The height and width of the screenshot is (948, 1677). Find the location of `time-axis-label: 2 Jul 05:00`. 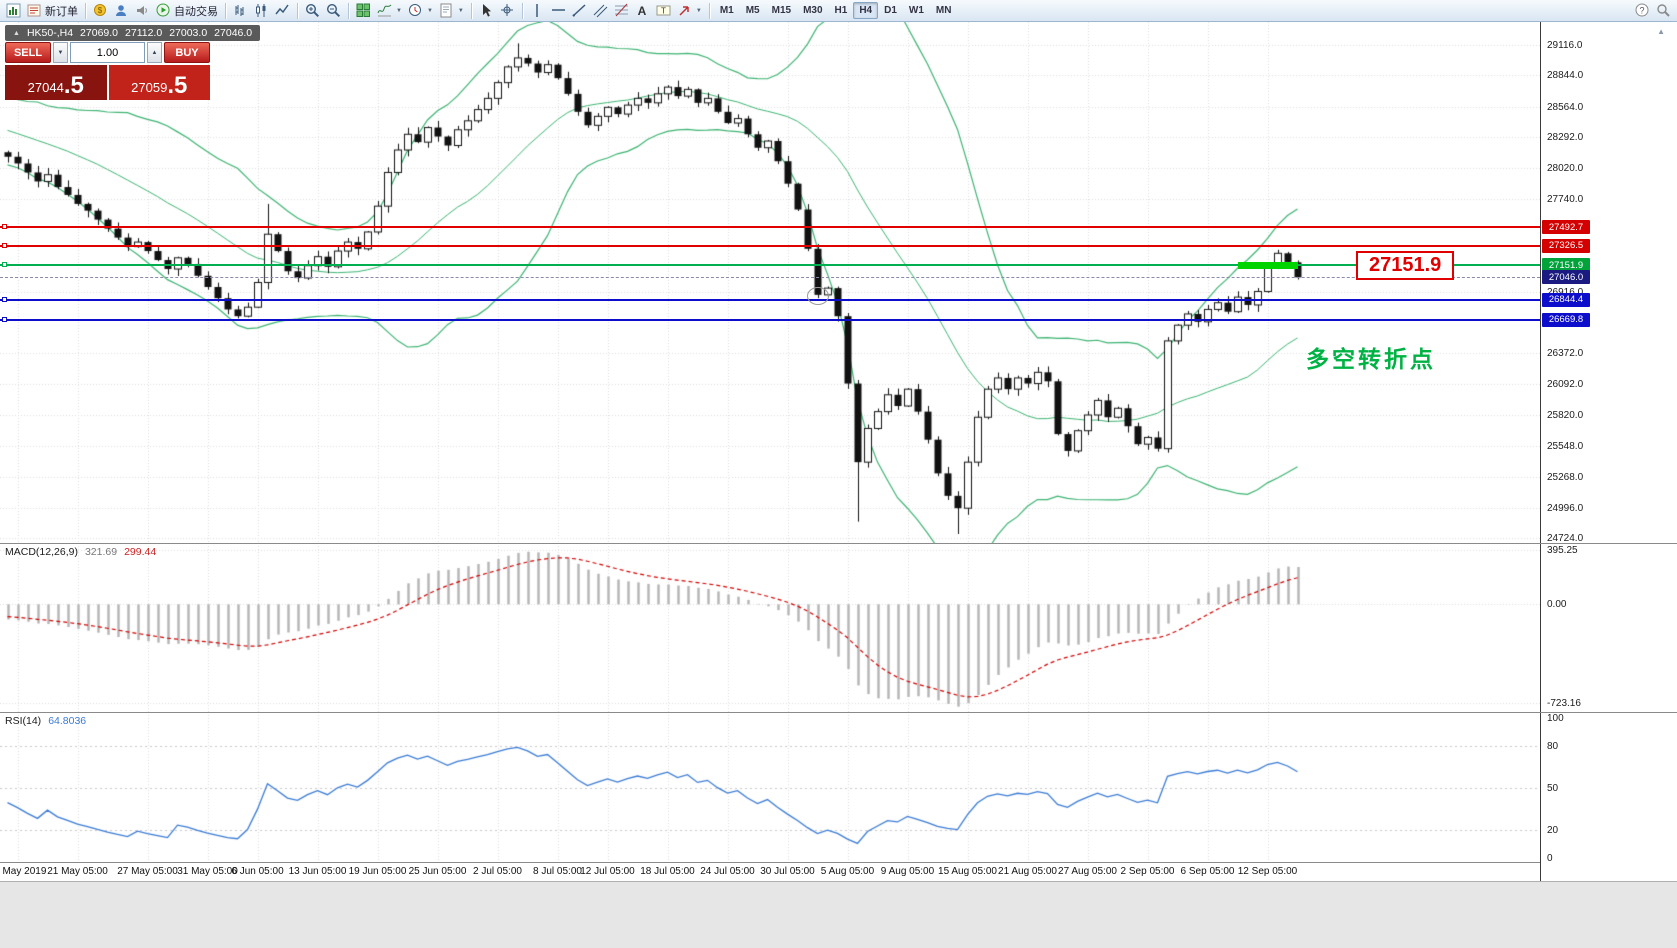

time-axis-label: 2 Jul 05:00 is located at coordinates (497, 871).